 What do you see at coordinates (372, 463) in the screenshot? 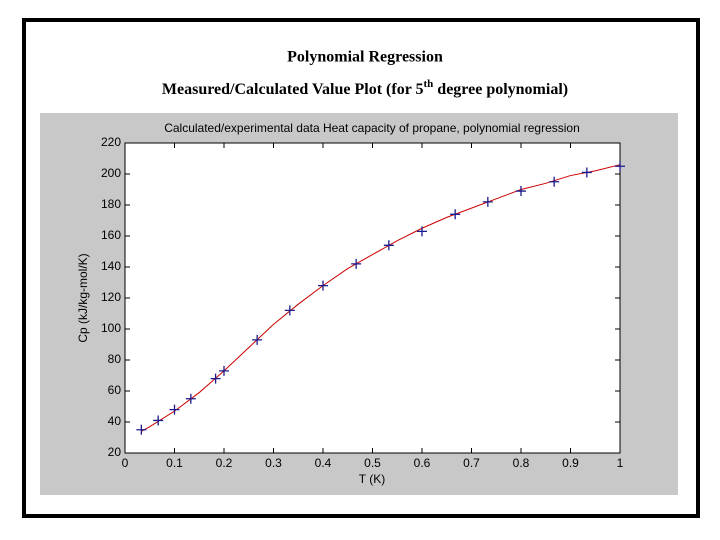
I see `x-tick-label: 0.5` at bounding box center [372, 463].